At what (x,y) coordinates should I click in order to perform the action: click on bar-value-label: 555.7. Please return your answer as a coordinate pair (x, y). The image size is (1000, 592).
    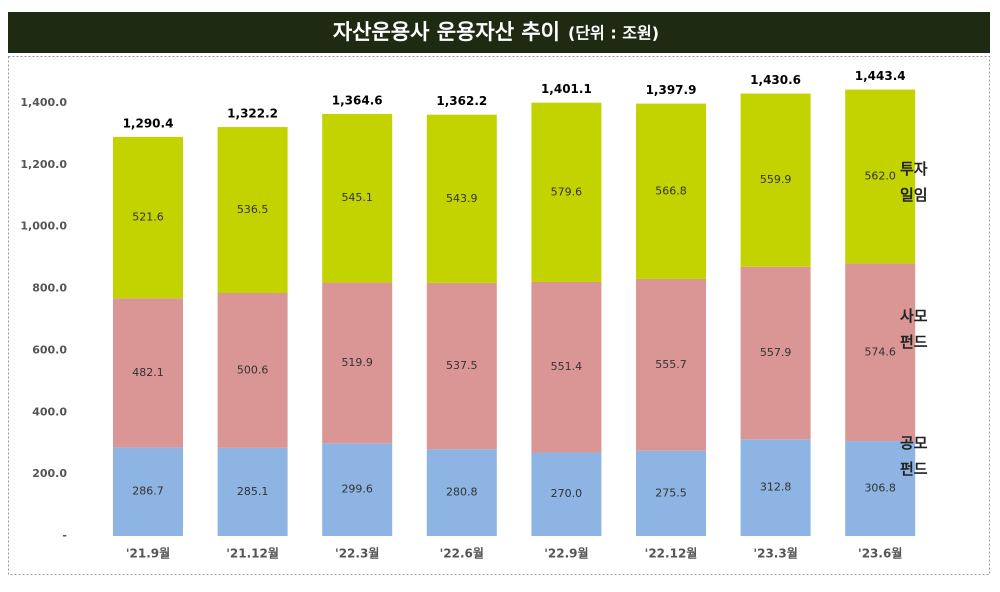
    Looking at the image, I should click on (671, 364).